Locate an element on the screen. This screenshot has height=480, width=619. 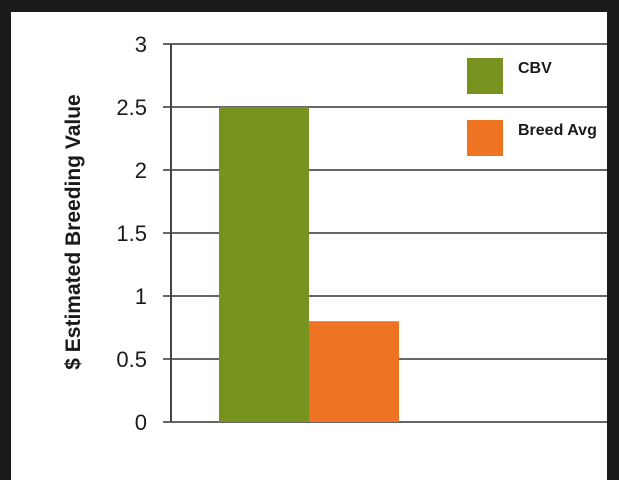
y-tick-labels: 0 0.5 1 1.5 2 2.5 3 is located at coordinates (131, 233).